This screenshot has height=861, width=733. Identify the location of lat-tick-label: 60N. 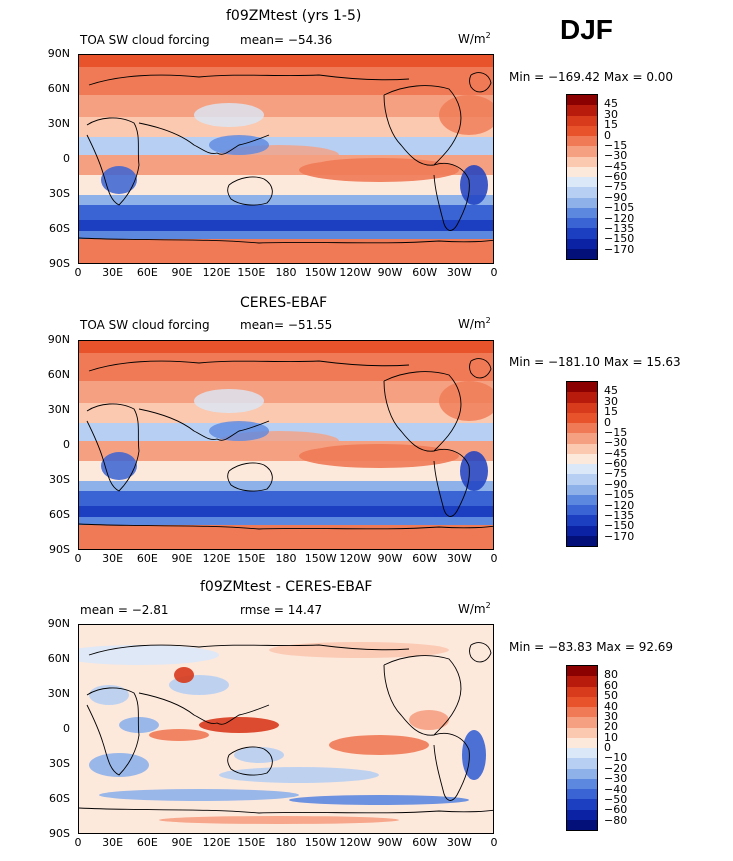
(58, 658).